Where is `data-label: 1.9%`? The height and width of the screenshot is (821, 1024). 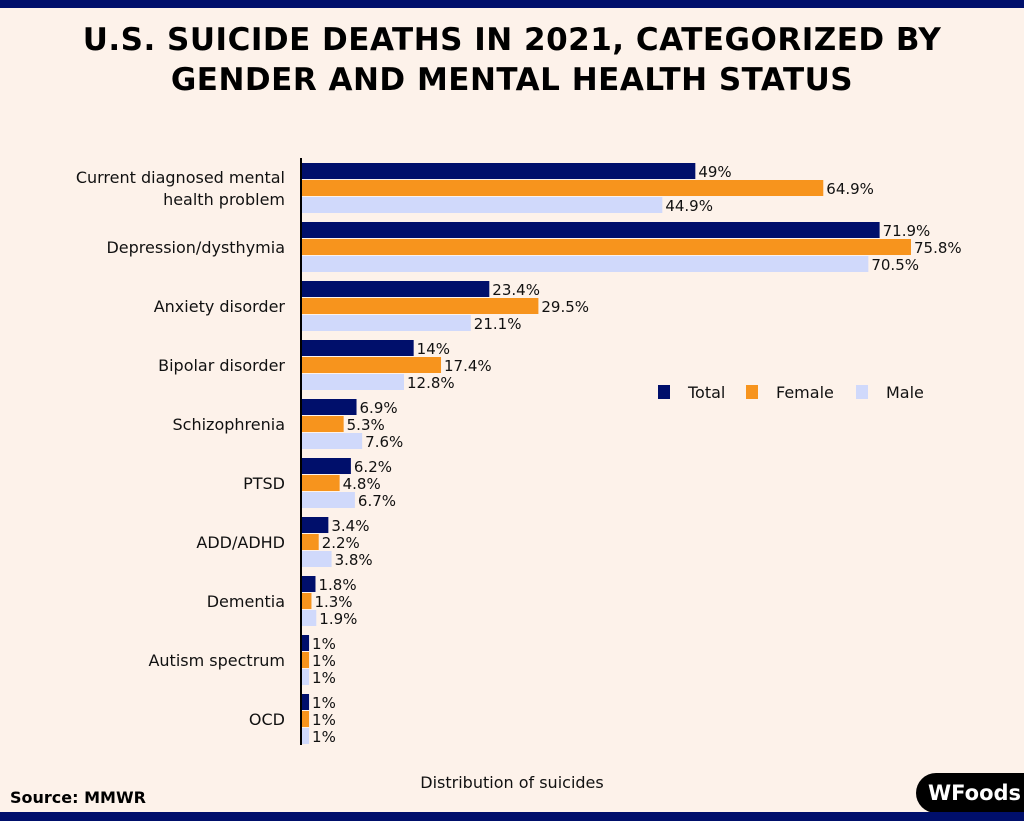
data-label: 1.9% is located at coordinates (338, 619).